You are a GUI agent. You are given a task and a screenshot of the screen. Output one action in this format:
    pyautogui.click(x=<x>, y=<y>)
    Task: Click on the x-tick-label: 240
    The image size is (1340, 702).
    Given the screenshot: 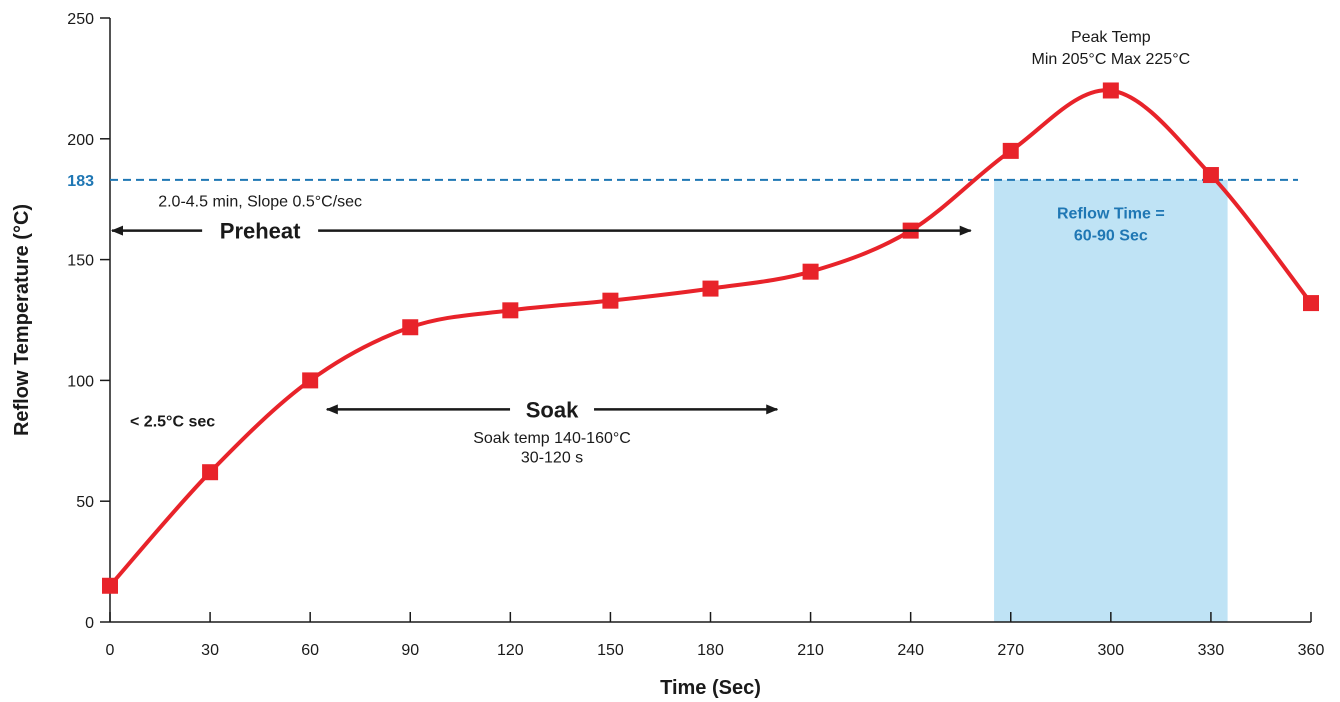 What is the action you would take?
    pyautogui.click(x=910, y=650)
    